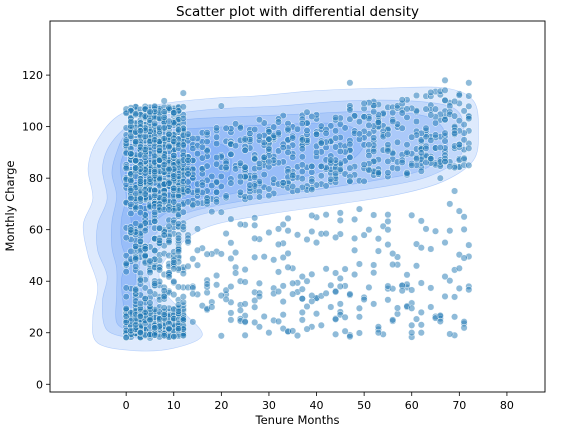 This screenshot has width=566, height=434. Describe the element at coordinates (412, 405) in the screenshot. I see `x-tick-label: 60` at that location.